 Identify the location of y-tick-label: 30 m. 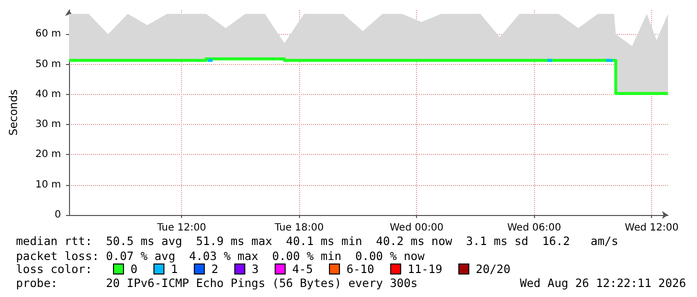
(48, 124).